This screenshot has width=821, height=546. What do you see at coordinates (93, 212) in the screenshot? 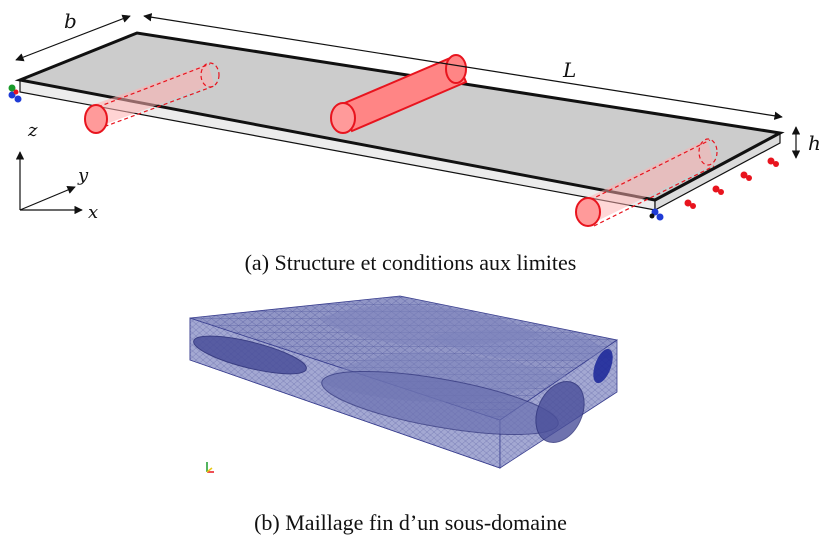
I see `axis-x-label: x` at bounding box center [93, 212].